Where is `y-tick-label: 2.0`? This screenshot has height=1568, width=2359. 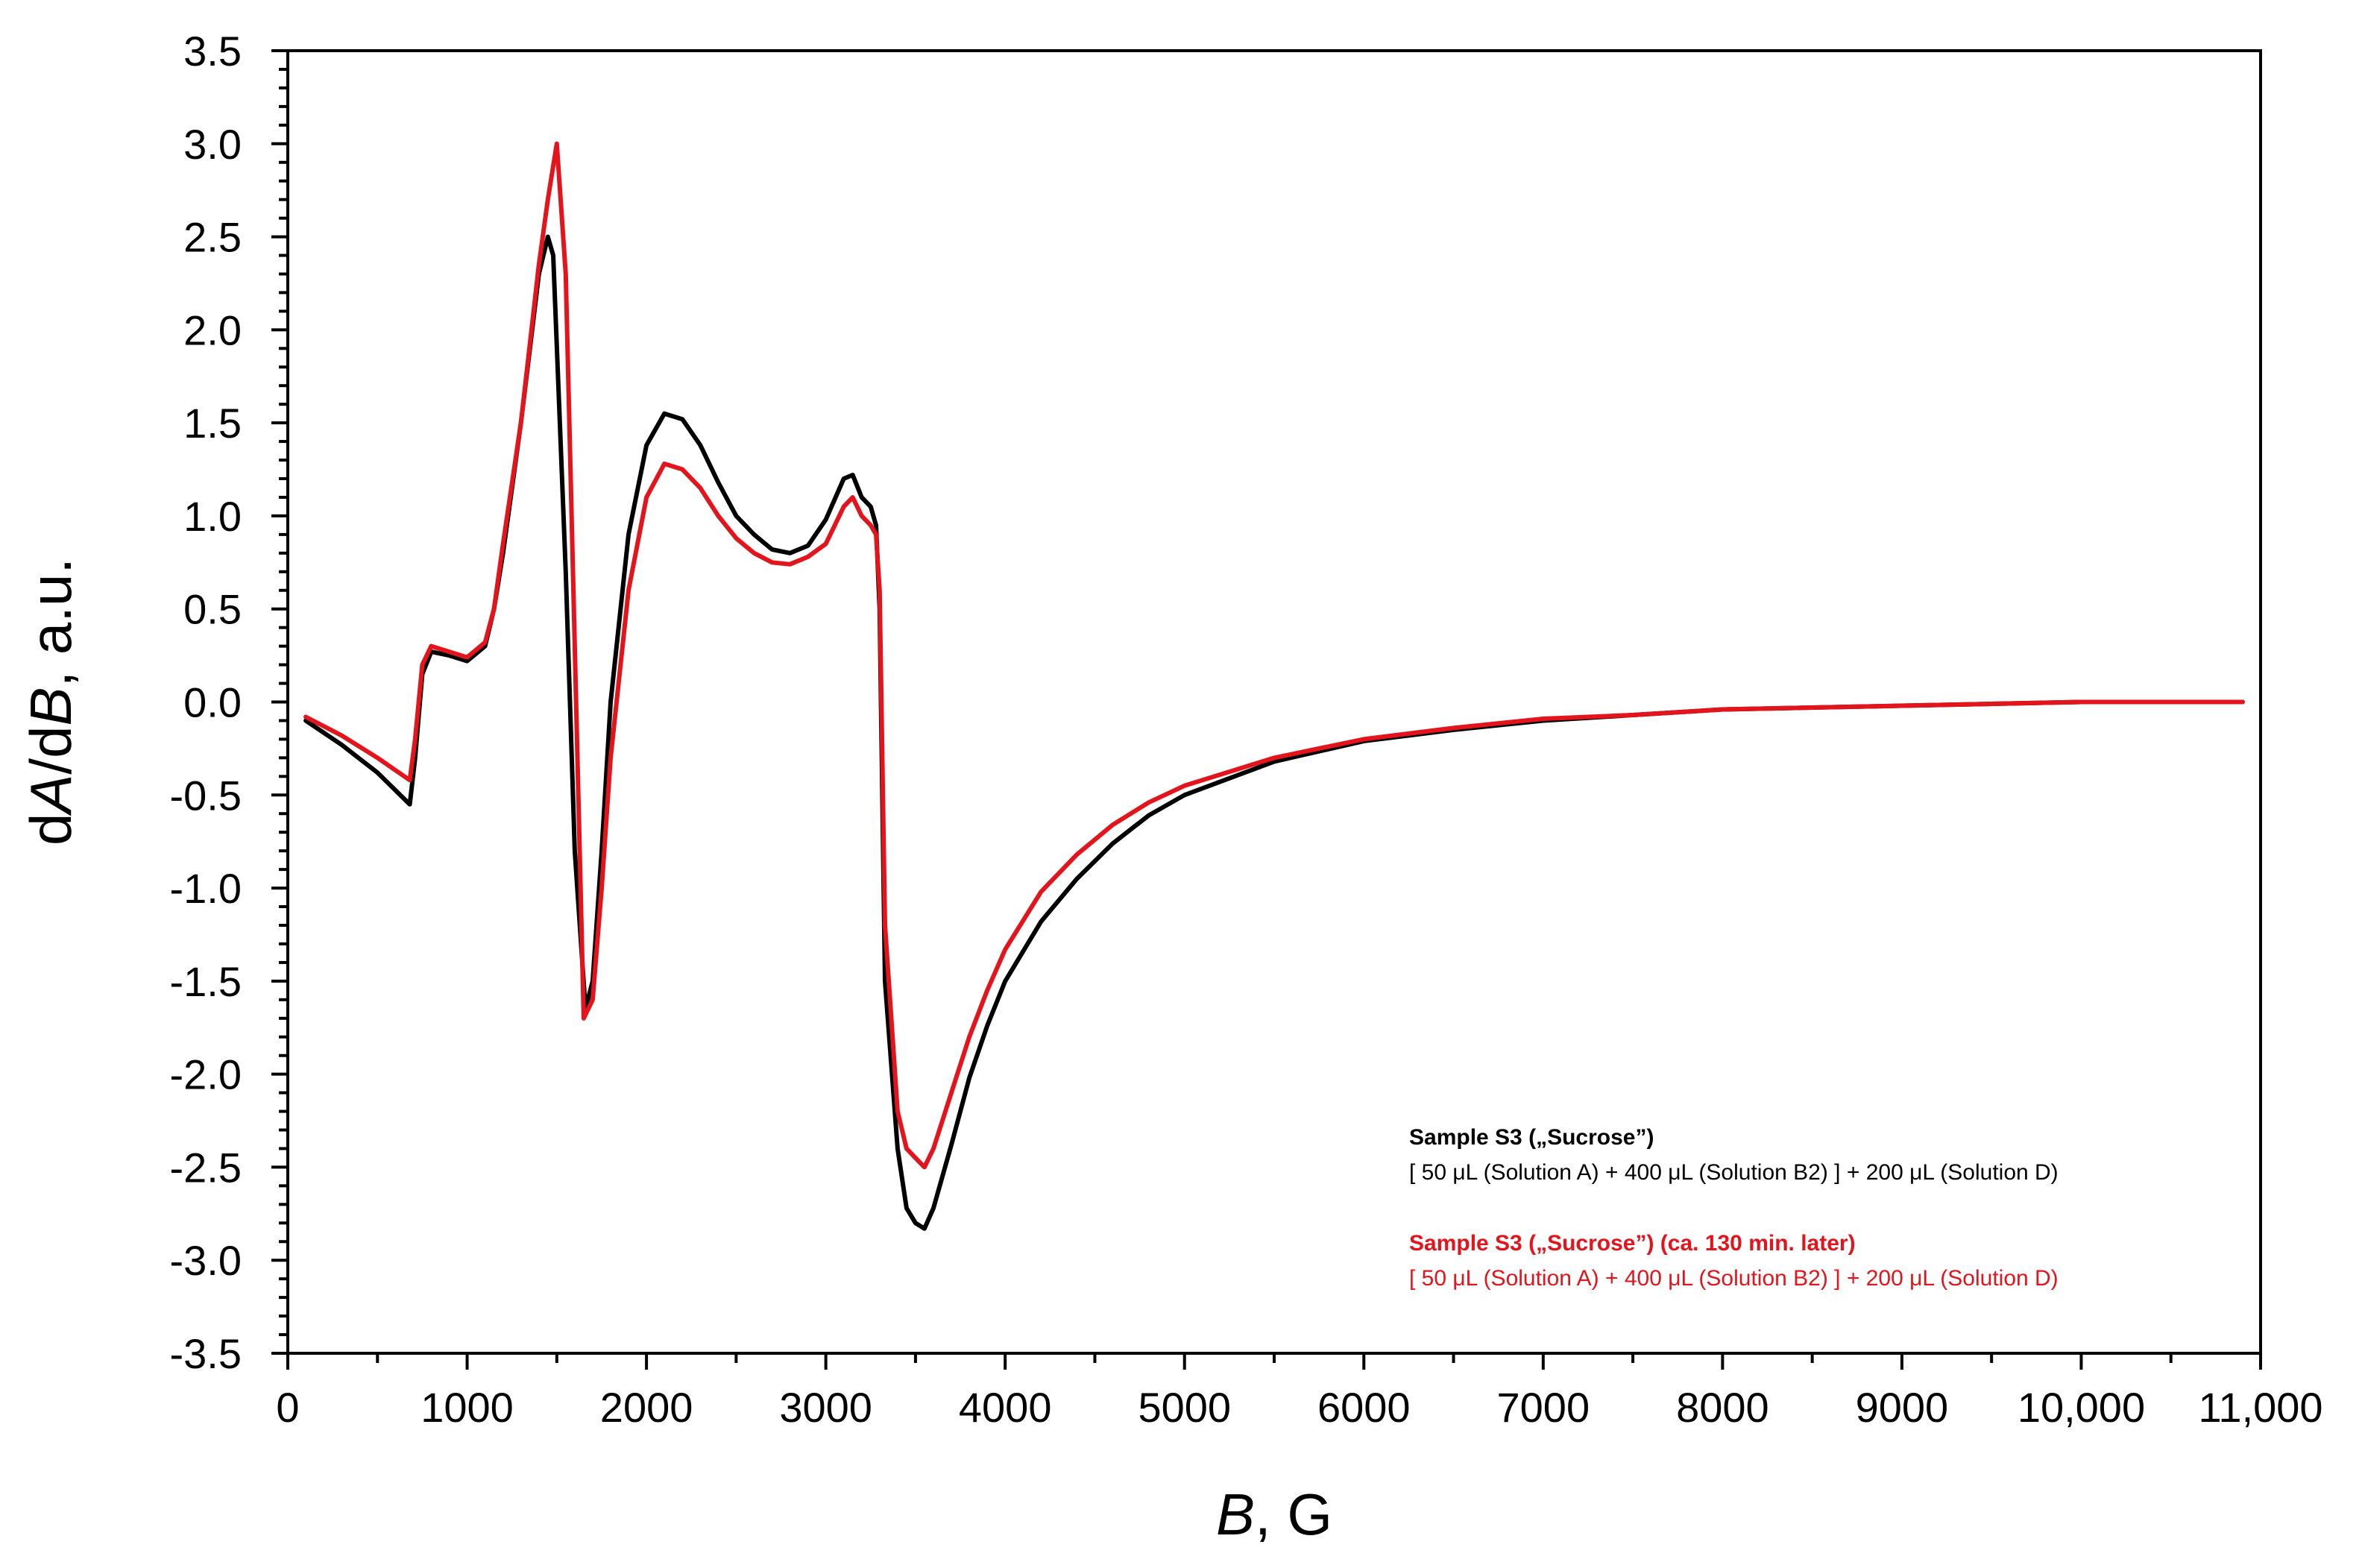 y-tick-label: 2.0 is located at coordinates (212, 329).